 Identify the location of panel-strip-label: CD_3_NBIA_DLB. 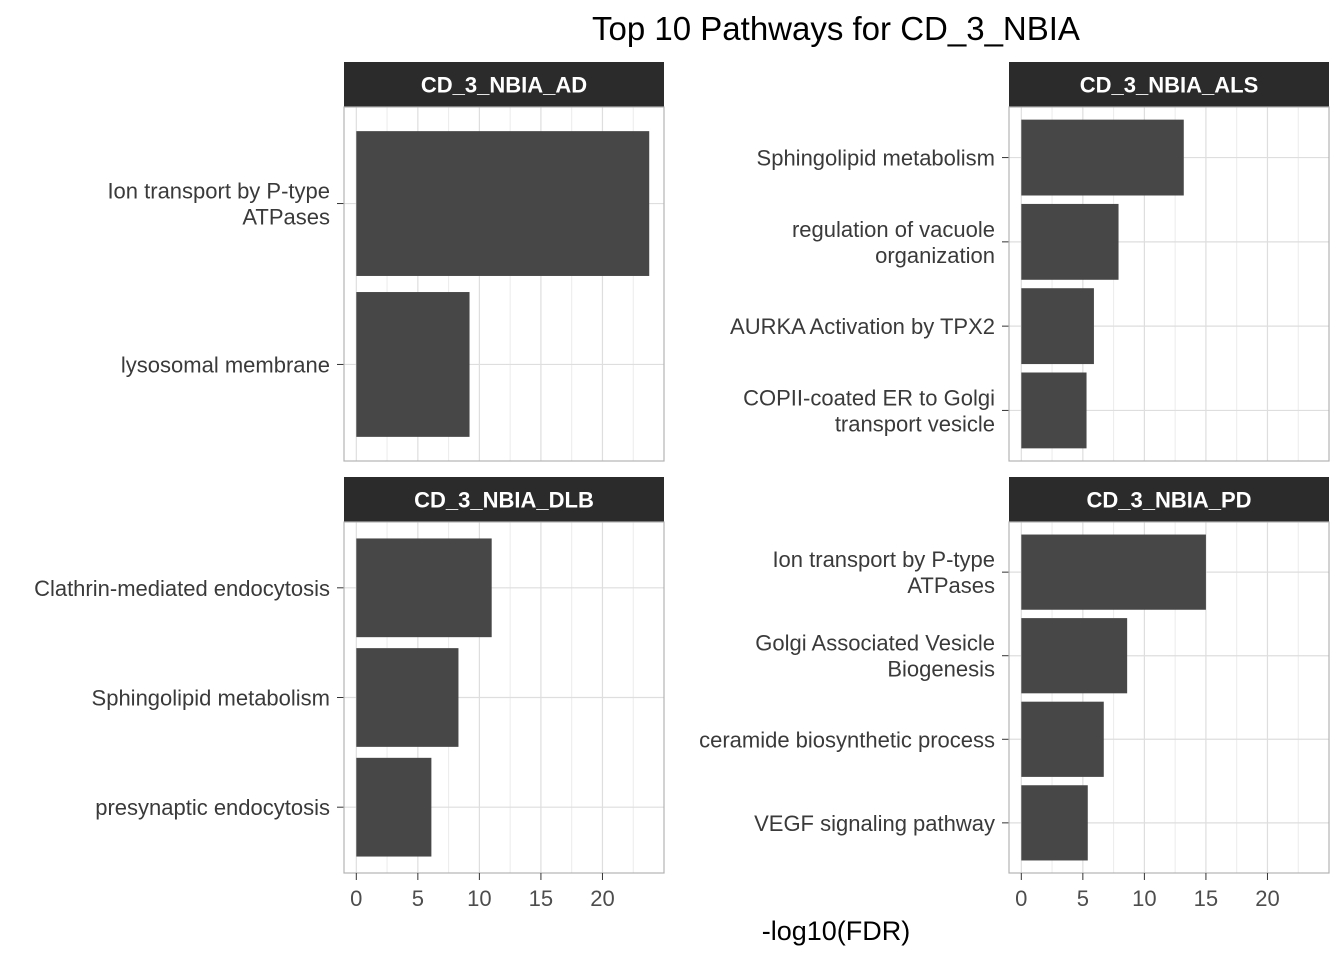
(504, 500).